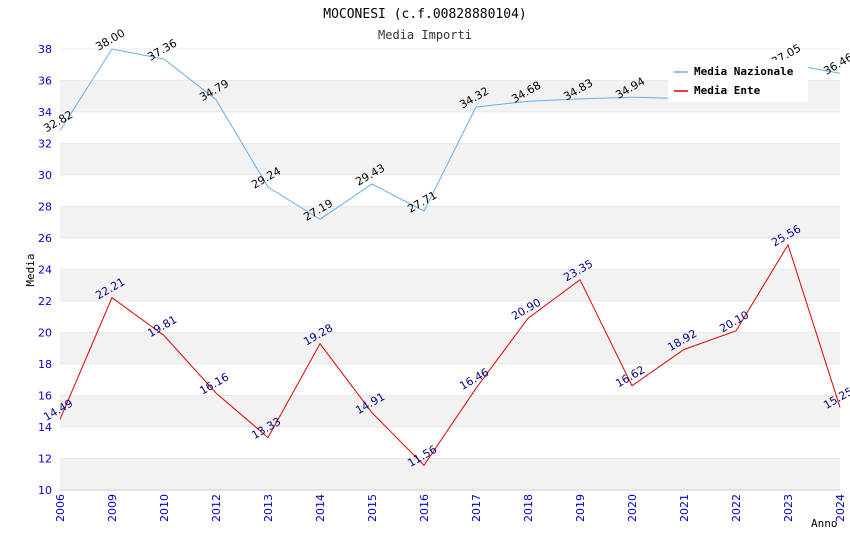 This screenshot has height=550, width=850. What do you see at coordinates (30, 269) in the screenshot?
I see `y-axis-label: Media` at bounding box center [30, 269].